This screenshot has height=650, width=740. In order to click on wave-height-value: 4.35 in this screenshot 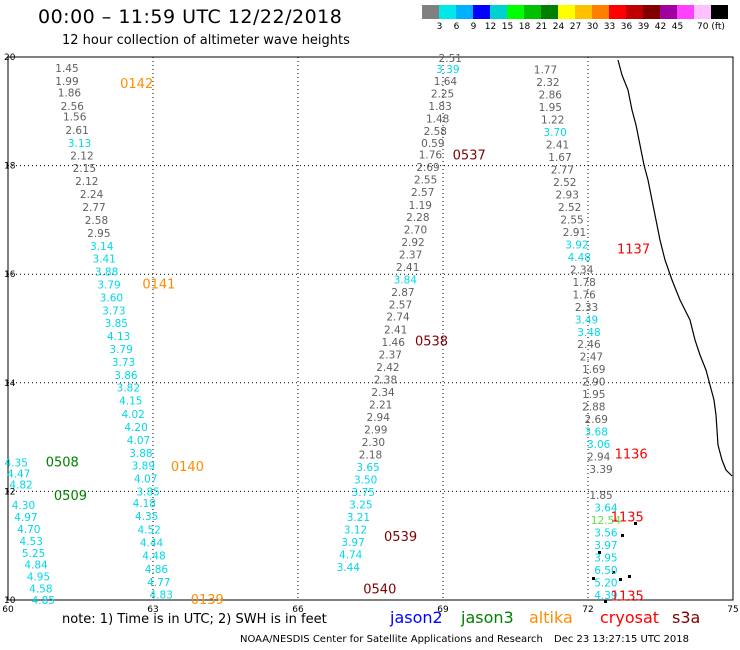, I will do `click(16, 464)`.